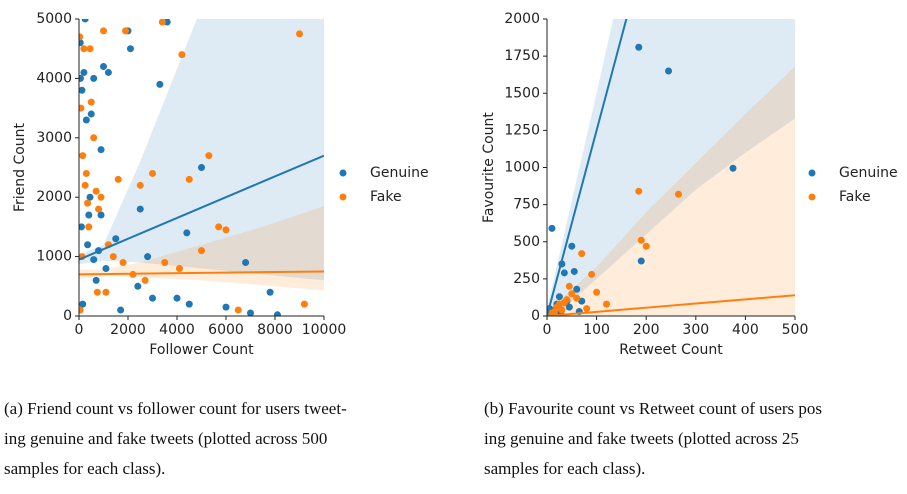 This screenshot has width=907, height=494. Describe the element at coordinates (795, 330) in the screenshot. I see `x-tick-label: 500` at that location.